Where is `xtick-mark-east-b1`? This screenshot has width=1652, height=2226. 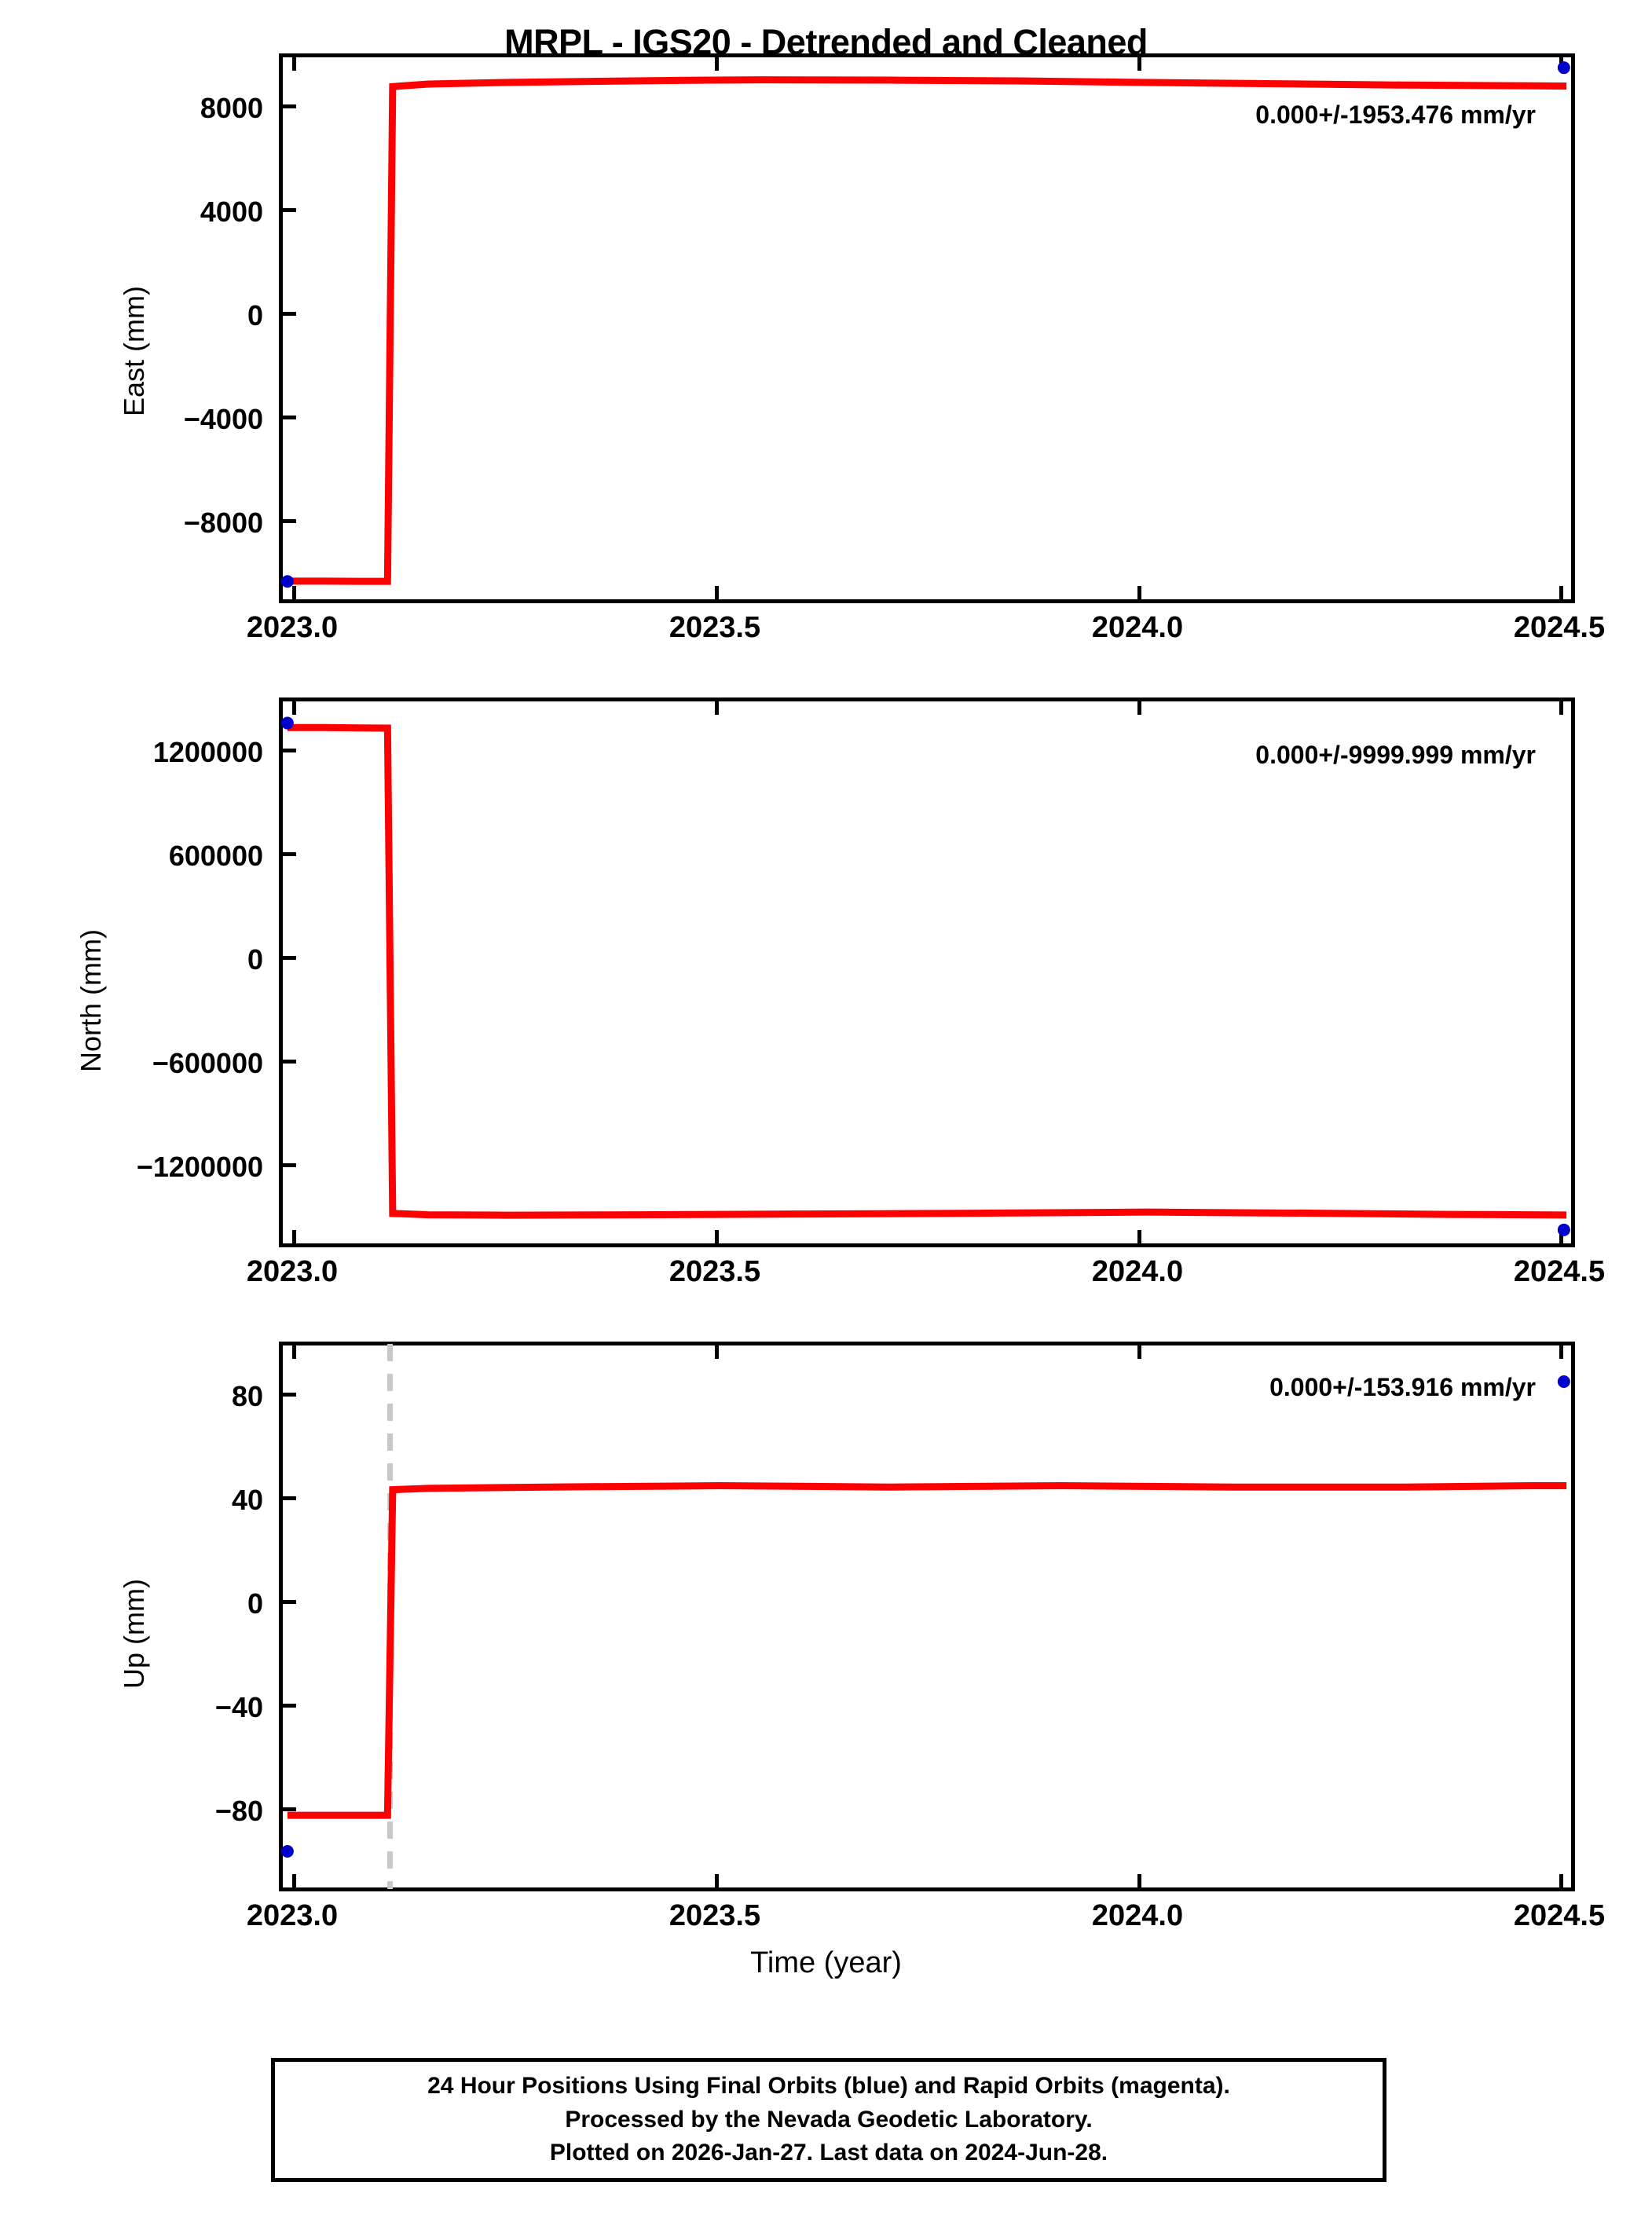 xtick-mark-east-b1 is located at coordinates (717, 594).